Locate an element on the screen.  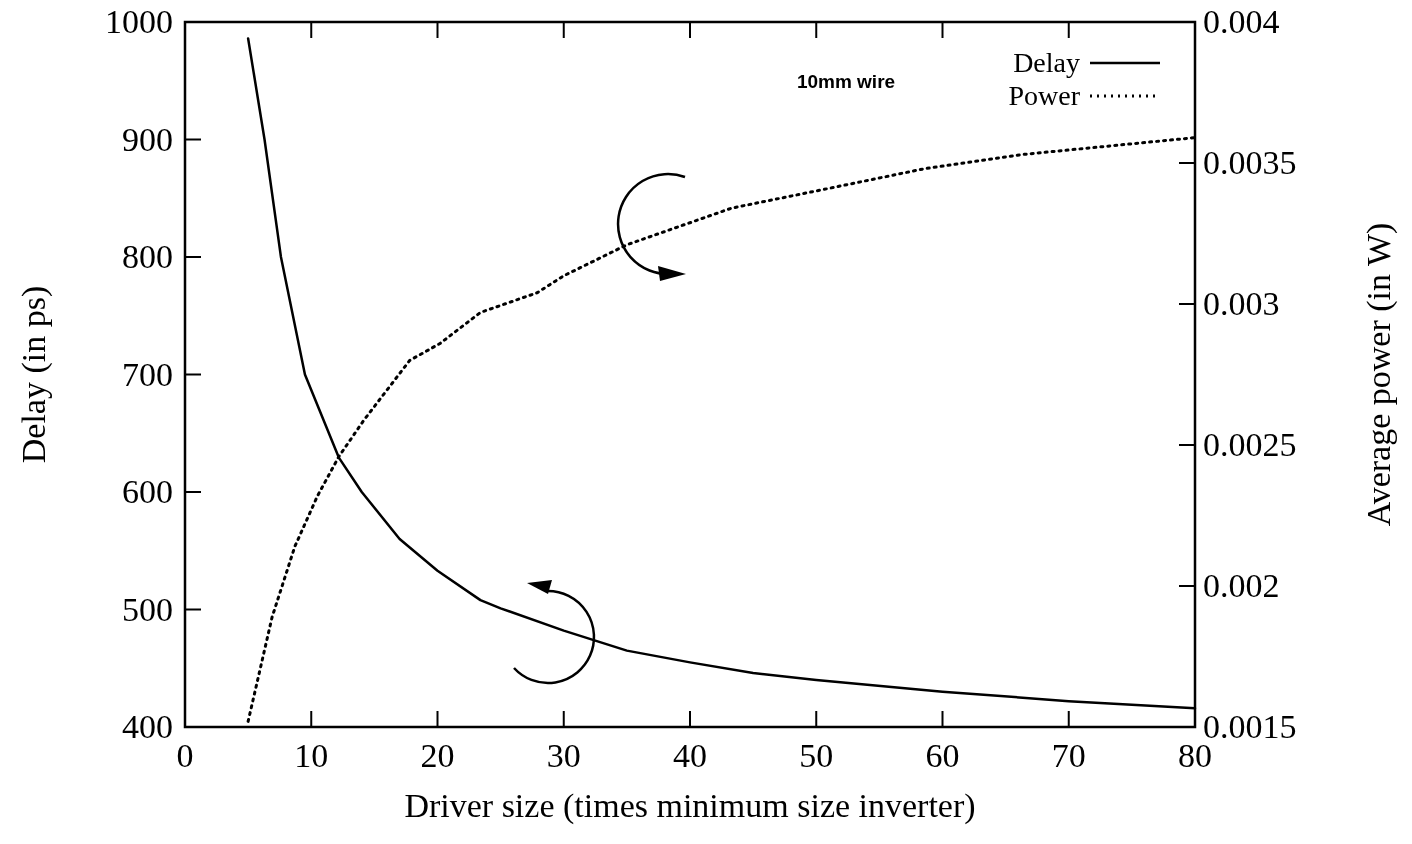
y-tick-label: 400 is located at coordinates (147, 726).